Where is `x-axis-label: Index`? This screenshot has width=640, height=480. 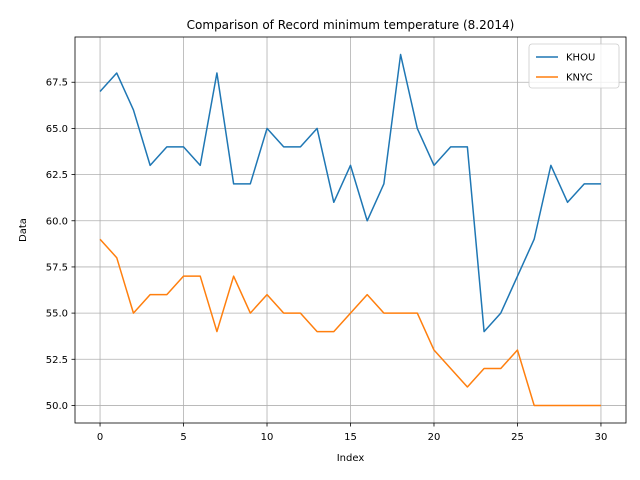 x-axis-label: Index is located at coordinates (351, 458).